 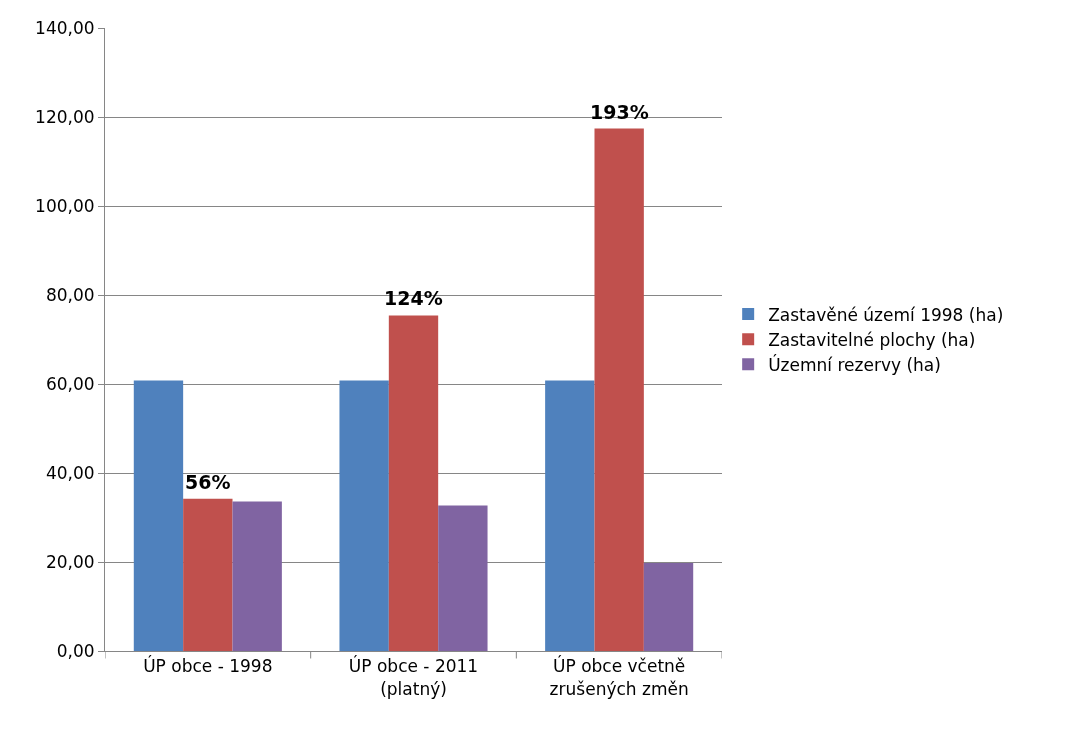 I want to click on y-tick-label: 100,00, so click(x=65, y=205).